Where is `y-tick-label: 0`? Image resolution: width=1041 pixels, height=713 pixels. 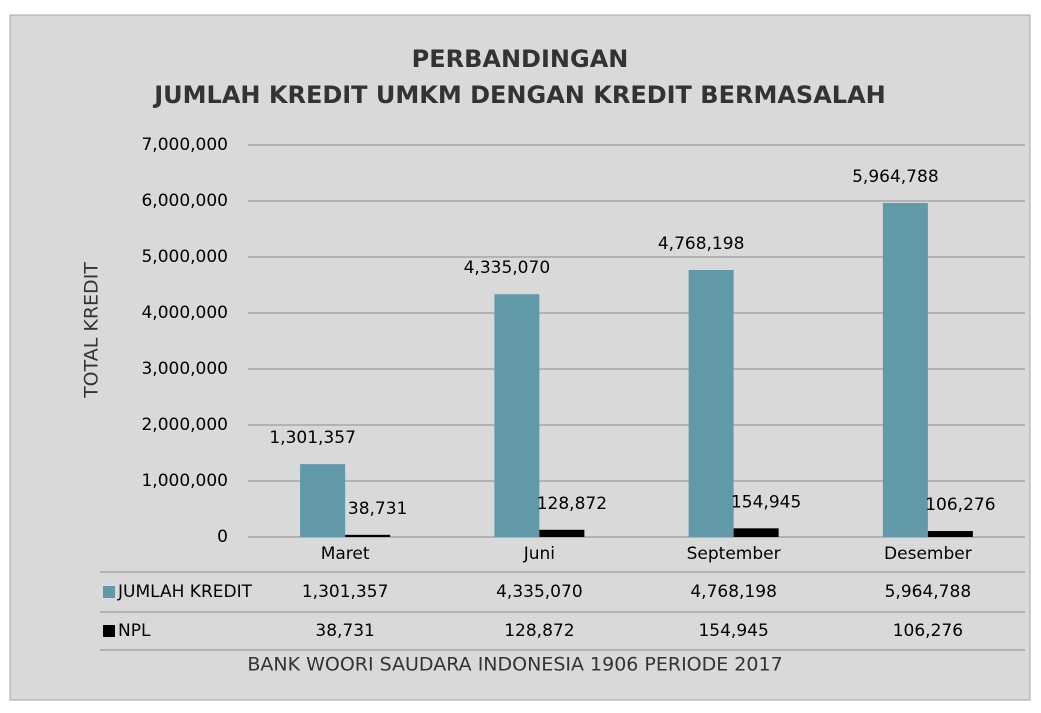 y-tick-label: 0 is located at coordinates (222, 537).